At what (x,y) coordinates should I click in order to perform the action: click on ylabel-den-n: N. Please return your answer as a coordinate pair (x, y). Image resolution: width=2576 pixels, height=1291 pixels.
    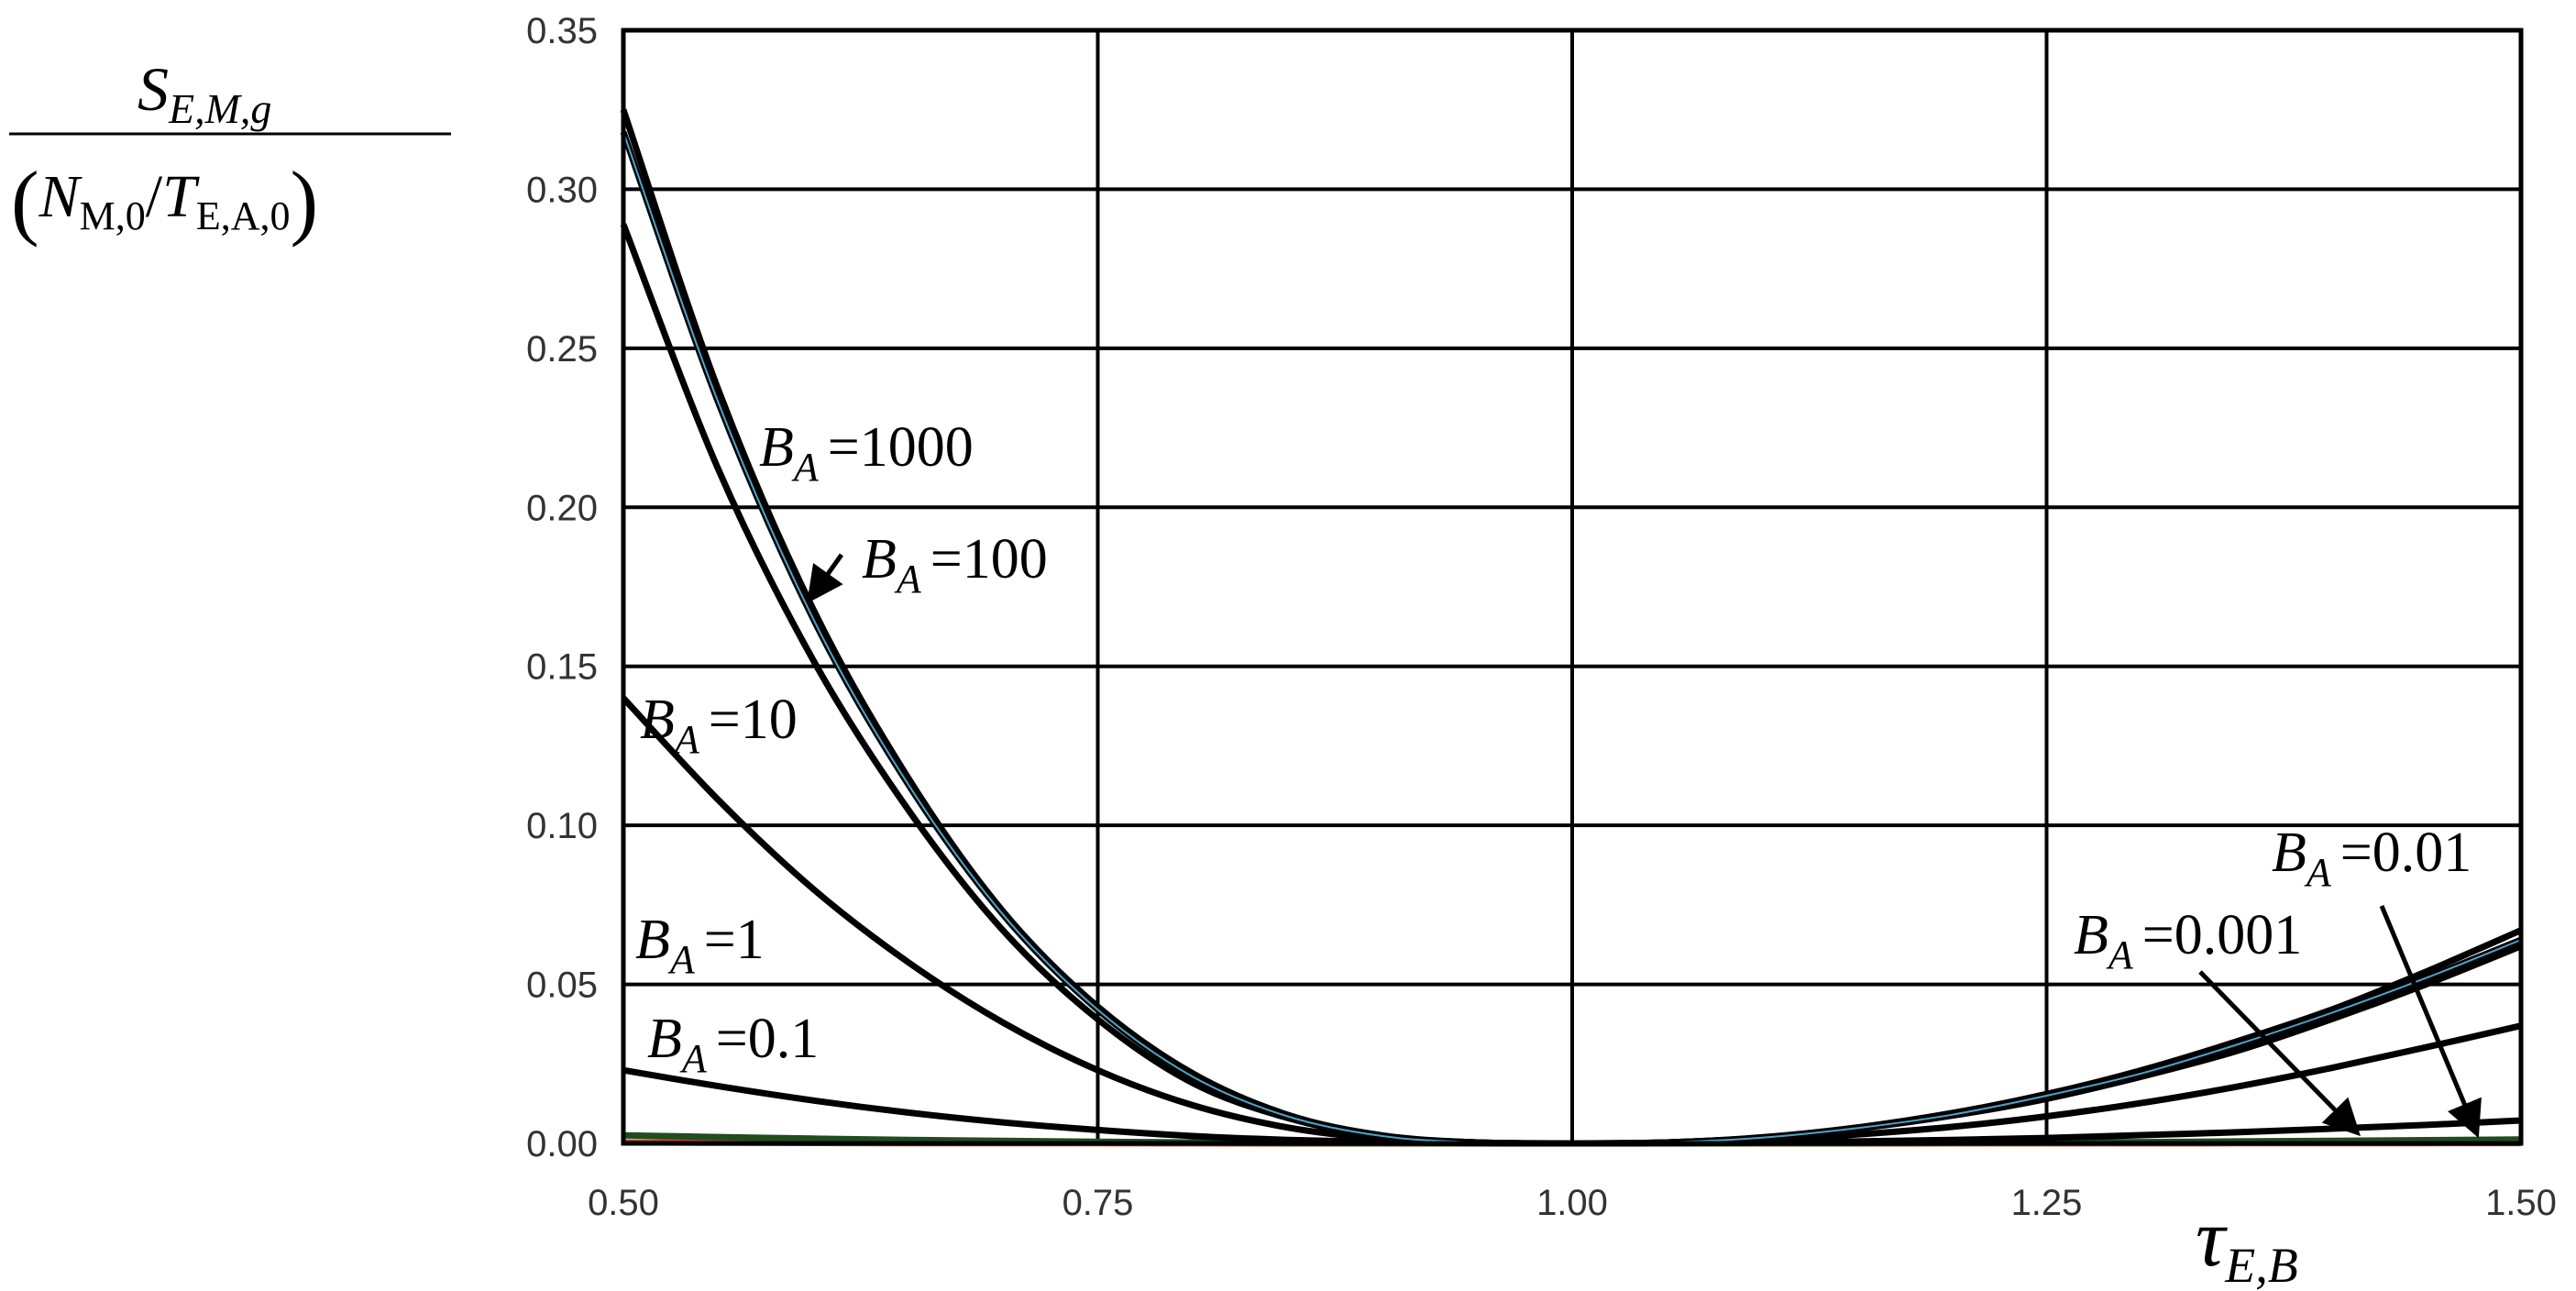
    Looking at the image, I should click on (61, 196).